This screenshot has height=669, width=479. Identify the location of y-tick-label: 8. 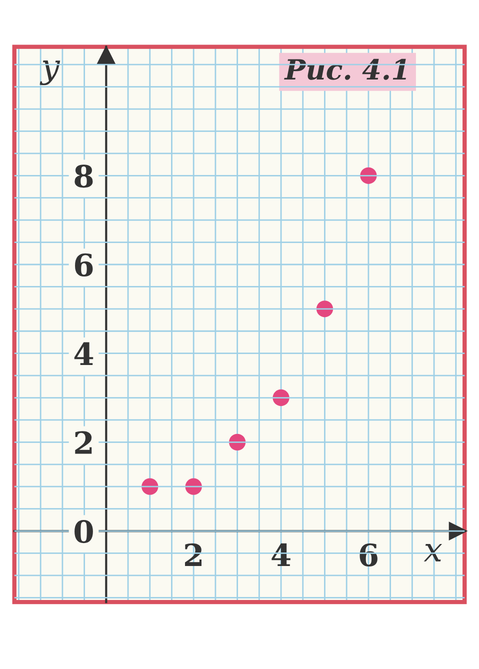
(83, 176).